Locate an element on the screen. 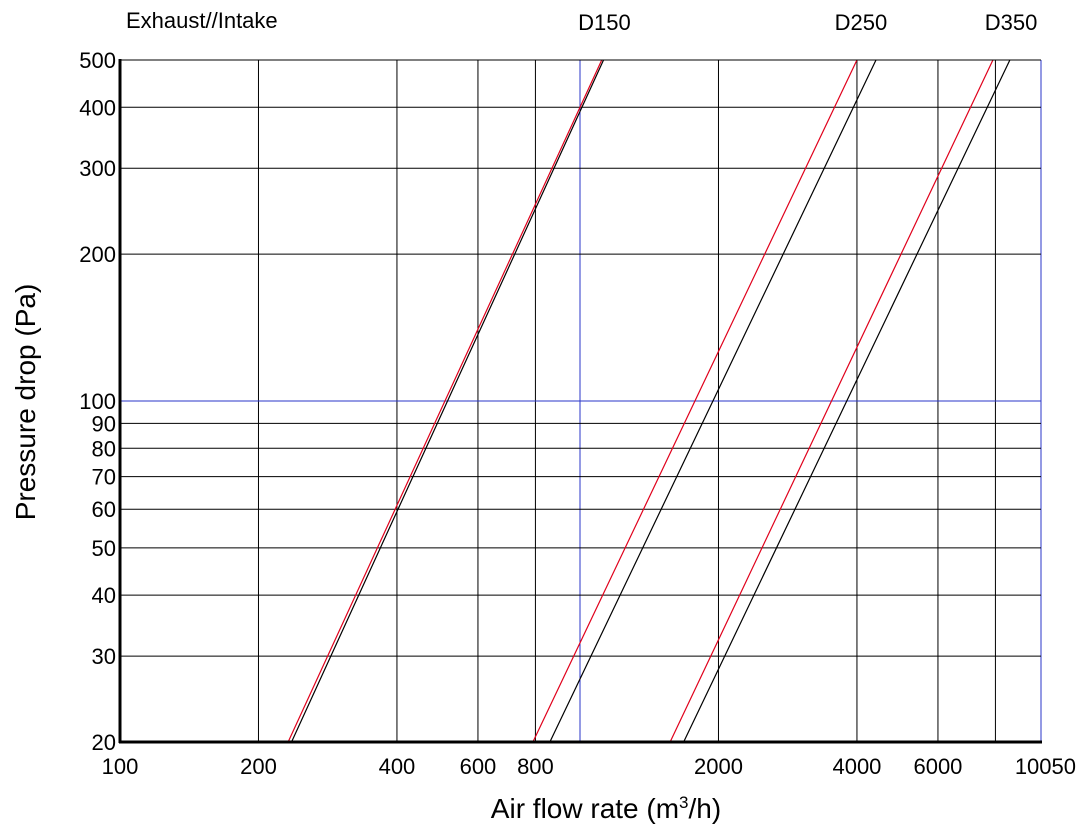 The width and height of the screenshot is (1082, 829). curve-labels: D150 D250 D350 is located at coordinates (807, 22).